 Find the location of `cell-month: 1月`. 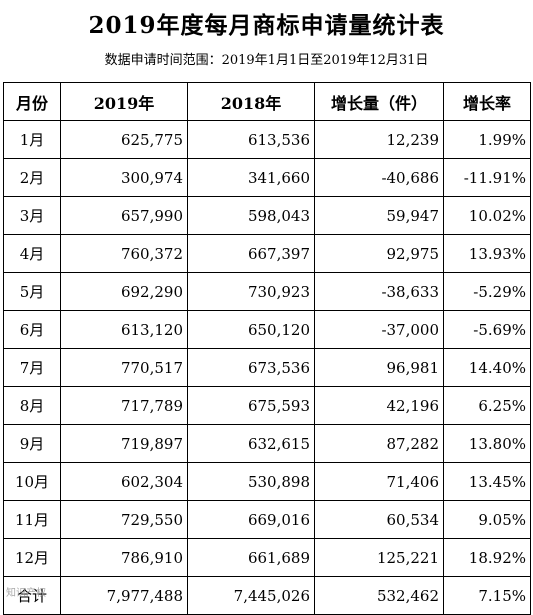

cell-month: 1月 is located at coordinates (32, 139).